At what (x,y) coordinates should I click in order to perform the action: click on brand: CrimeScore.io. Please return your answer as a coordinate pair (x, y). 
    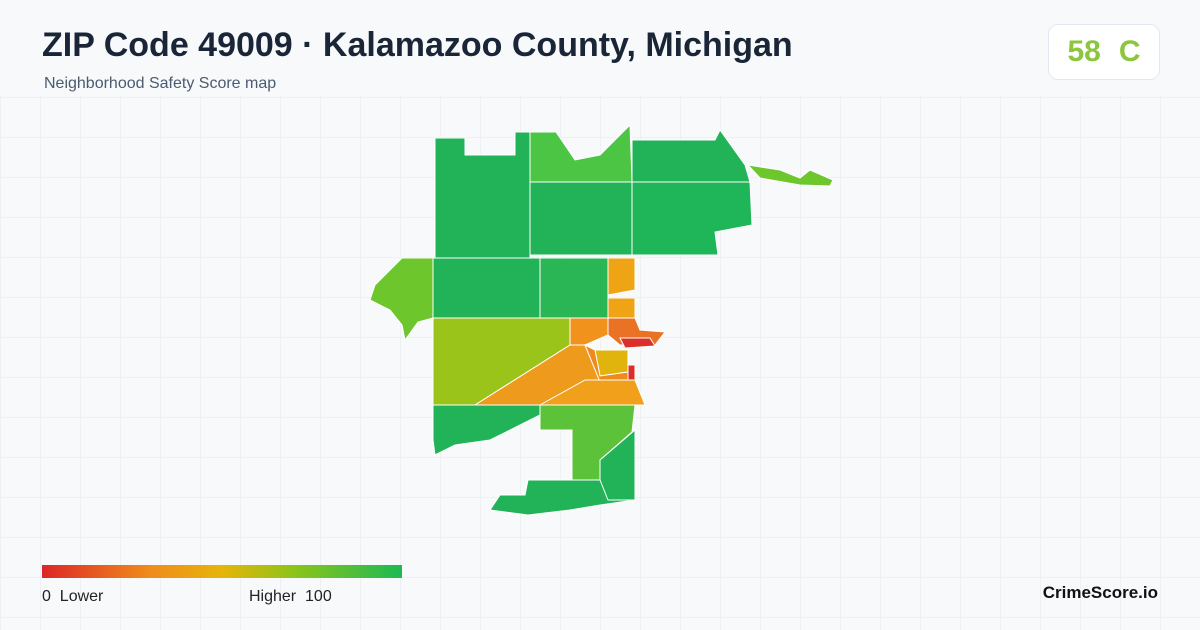
    Looking at the image, I should click on (1100, 592).